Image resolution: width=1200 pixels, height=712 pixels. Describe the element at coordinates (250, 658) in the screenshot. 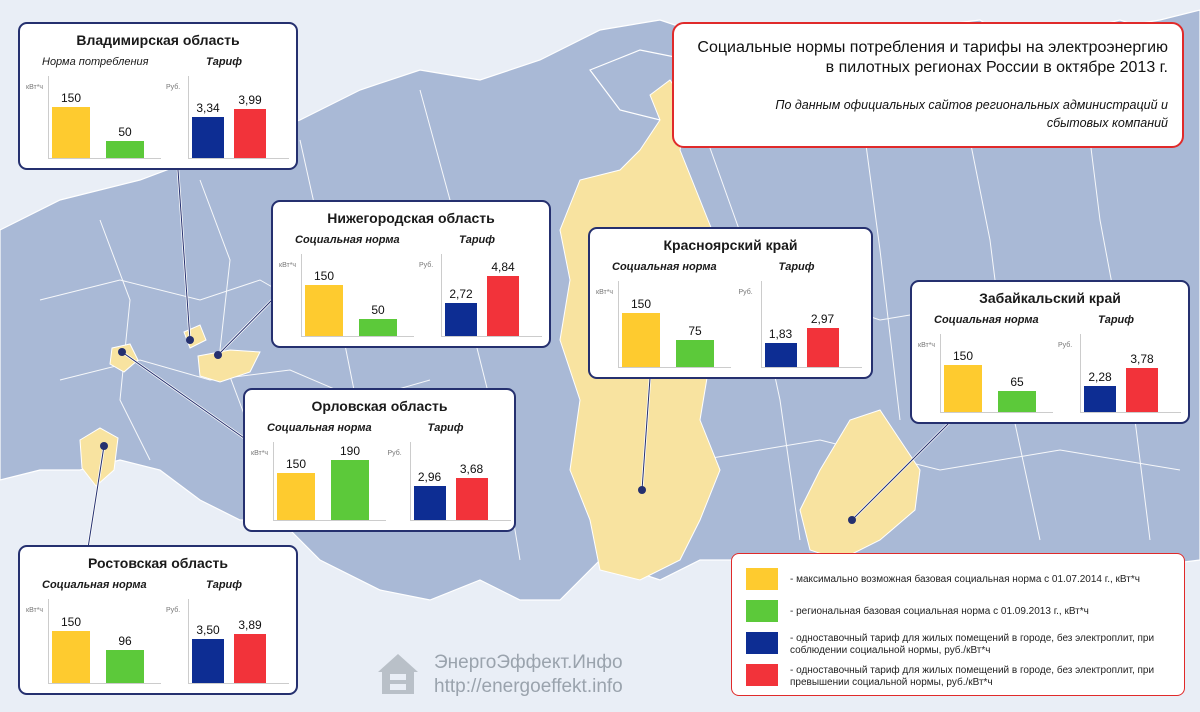

I see `rostov-tariff-bar-over-norm` at that location.